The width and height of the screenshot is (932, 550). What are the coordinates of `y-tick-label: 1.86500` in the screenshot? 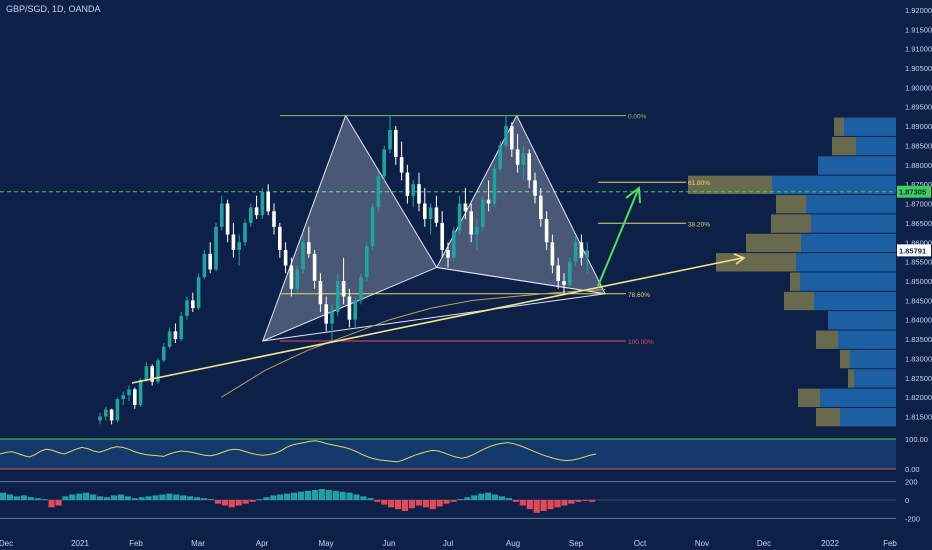 It's located at (918, 223).